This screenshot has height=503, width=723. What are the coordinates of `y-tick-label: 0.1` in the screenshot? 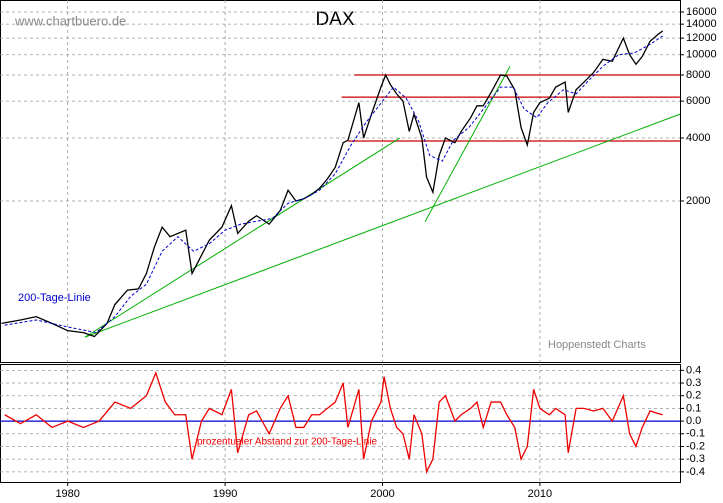 It's located at (693, 408).